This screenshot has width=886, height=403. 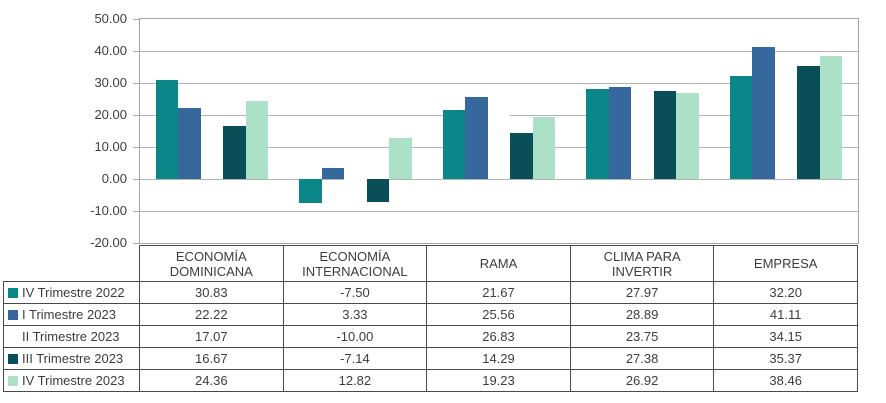 I want to click on y-axis-tick-label: 0.00, so click(x=114, y=178).